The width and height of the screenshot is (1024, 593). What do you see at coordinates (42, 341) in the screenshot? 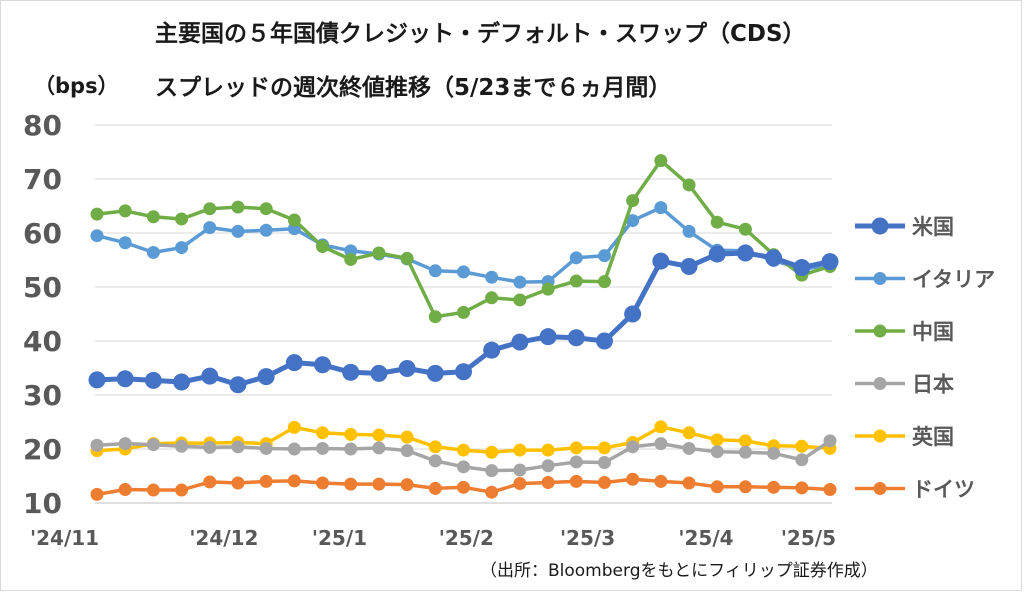
I see `y-tick-label: 40` at bounding box center [42, 341].